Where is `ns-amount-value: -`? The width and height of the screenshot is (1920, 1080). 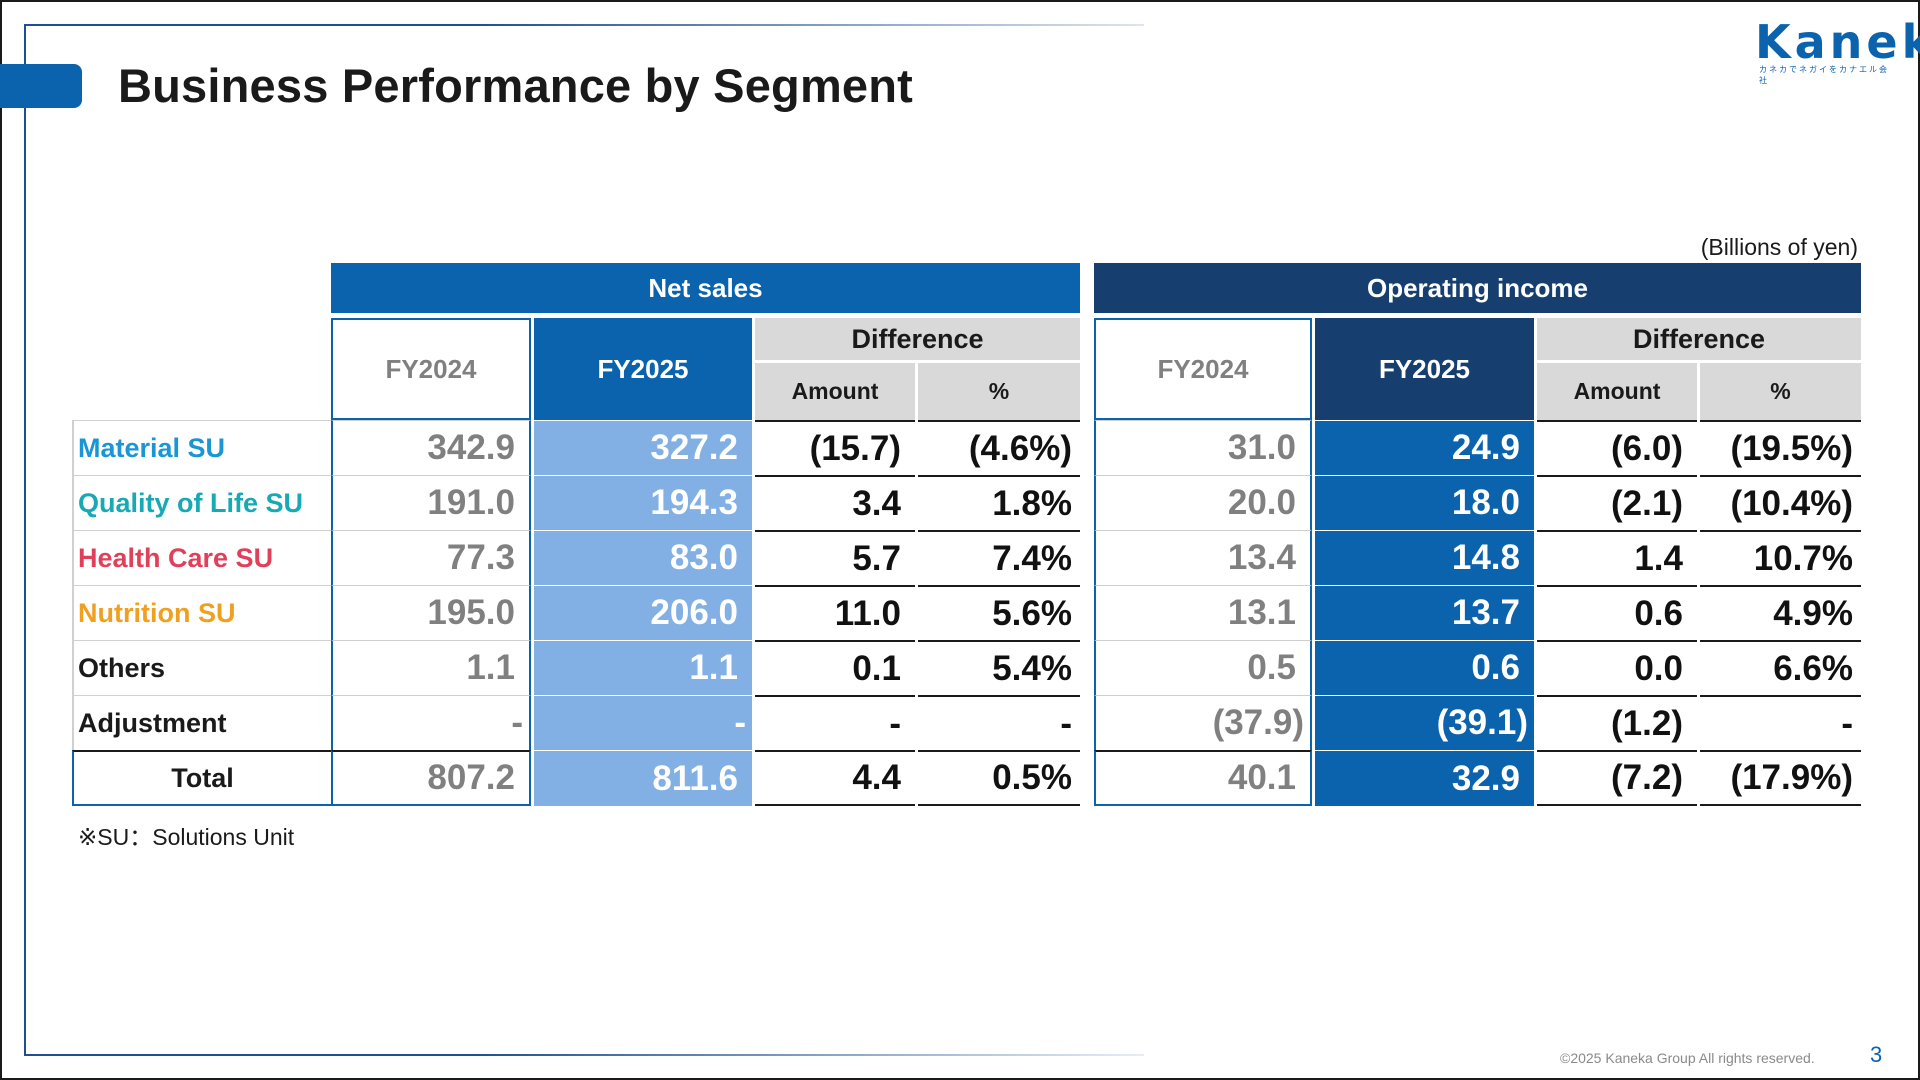 ns-amount-value: - is located at coordinates (835, 722).